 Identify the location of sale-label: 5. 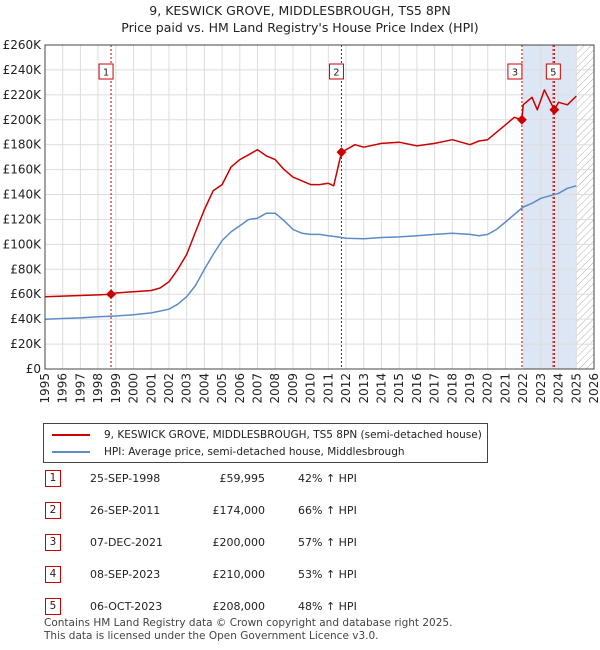
(553, 73).